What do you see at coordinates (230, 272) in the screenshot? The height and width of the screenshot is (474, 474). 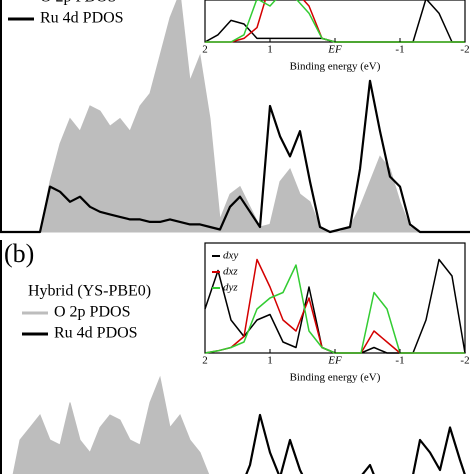 I see `legend-label: dxz` at bounding box center [230, 272].